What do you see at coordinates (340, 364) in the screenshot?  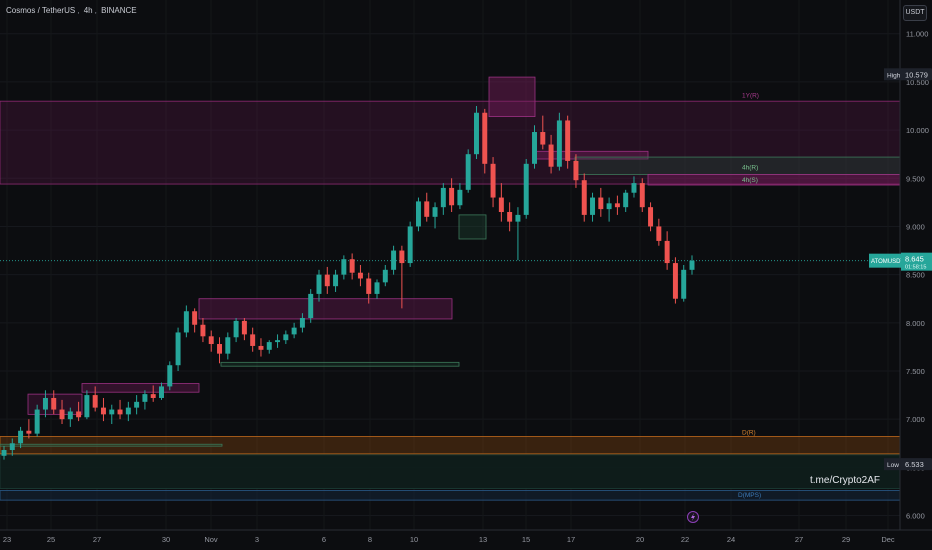 I see `zone-green-line` at bounding box center [340, 364].